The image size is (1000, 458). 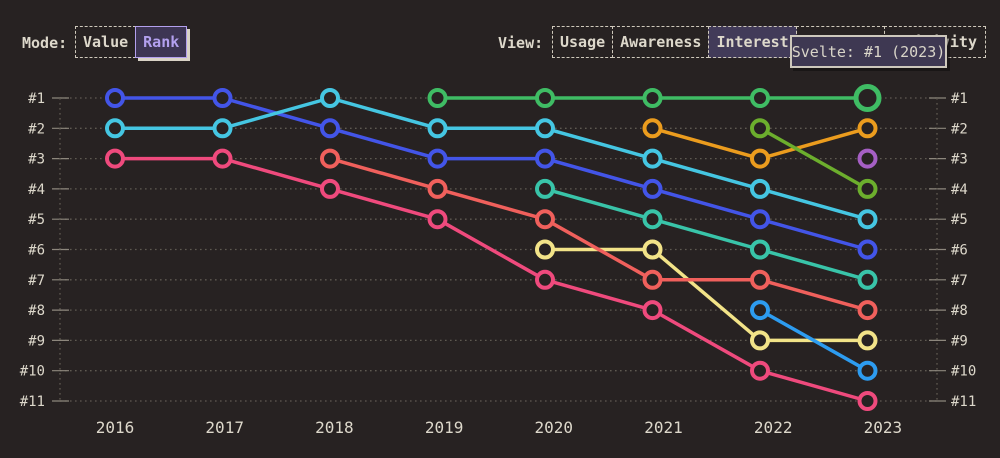 I want to click on data-point-teal-2022, so click(x=760, y=249).